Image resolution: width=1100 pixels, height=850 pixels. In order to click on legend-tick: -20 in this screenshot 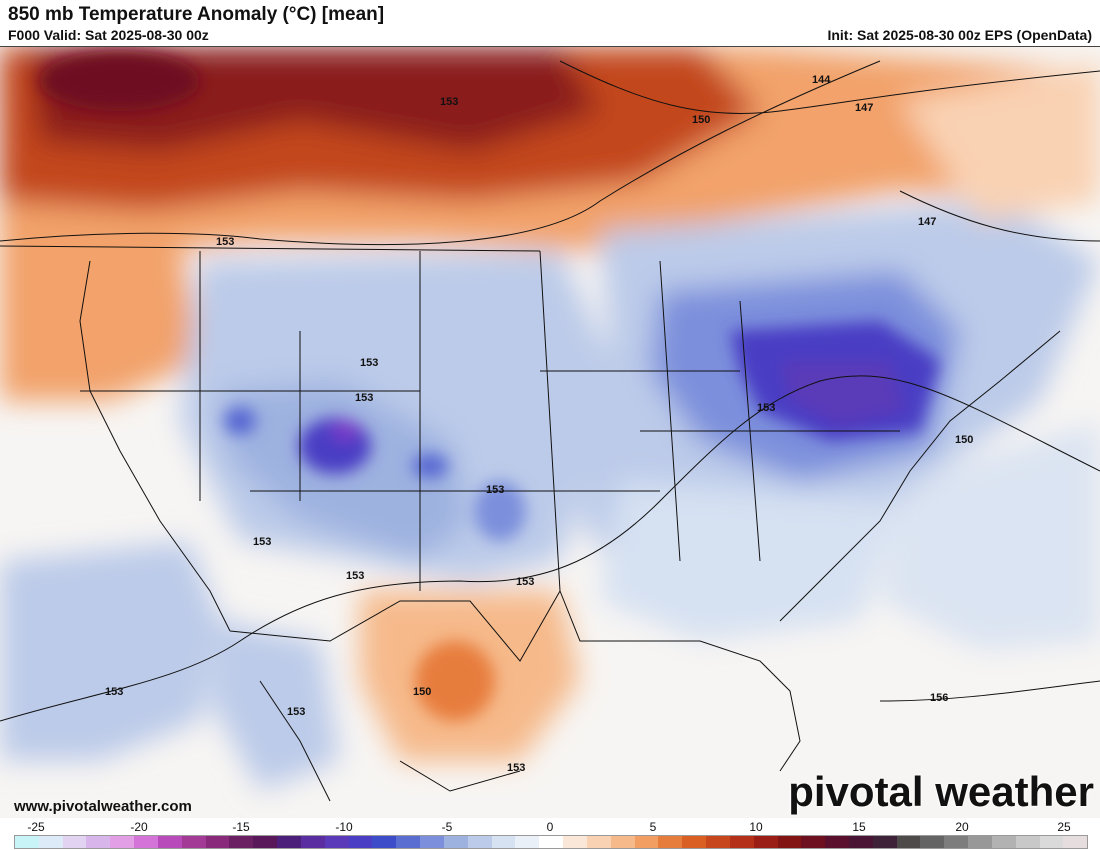, I will do `click(139, 827)`.